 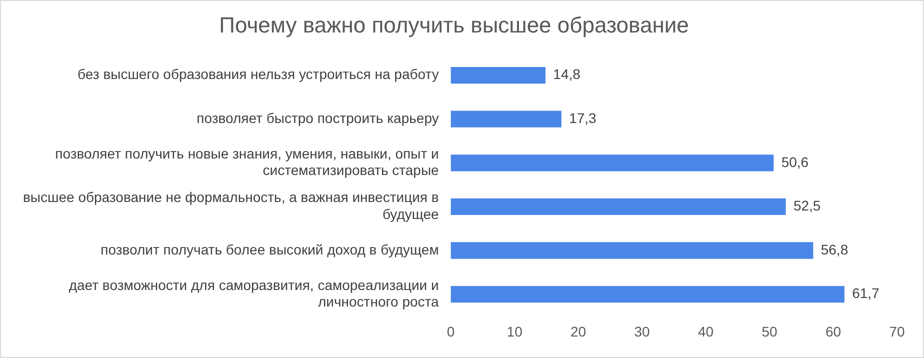 I want to click on chart-title: Почему важно получить высшее образование, so click(x=454, y=25).